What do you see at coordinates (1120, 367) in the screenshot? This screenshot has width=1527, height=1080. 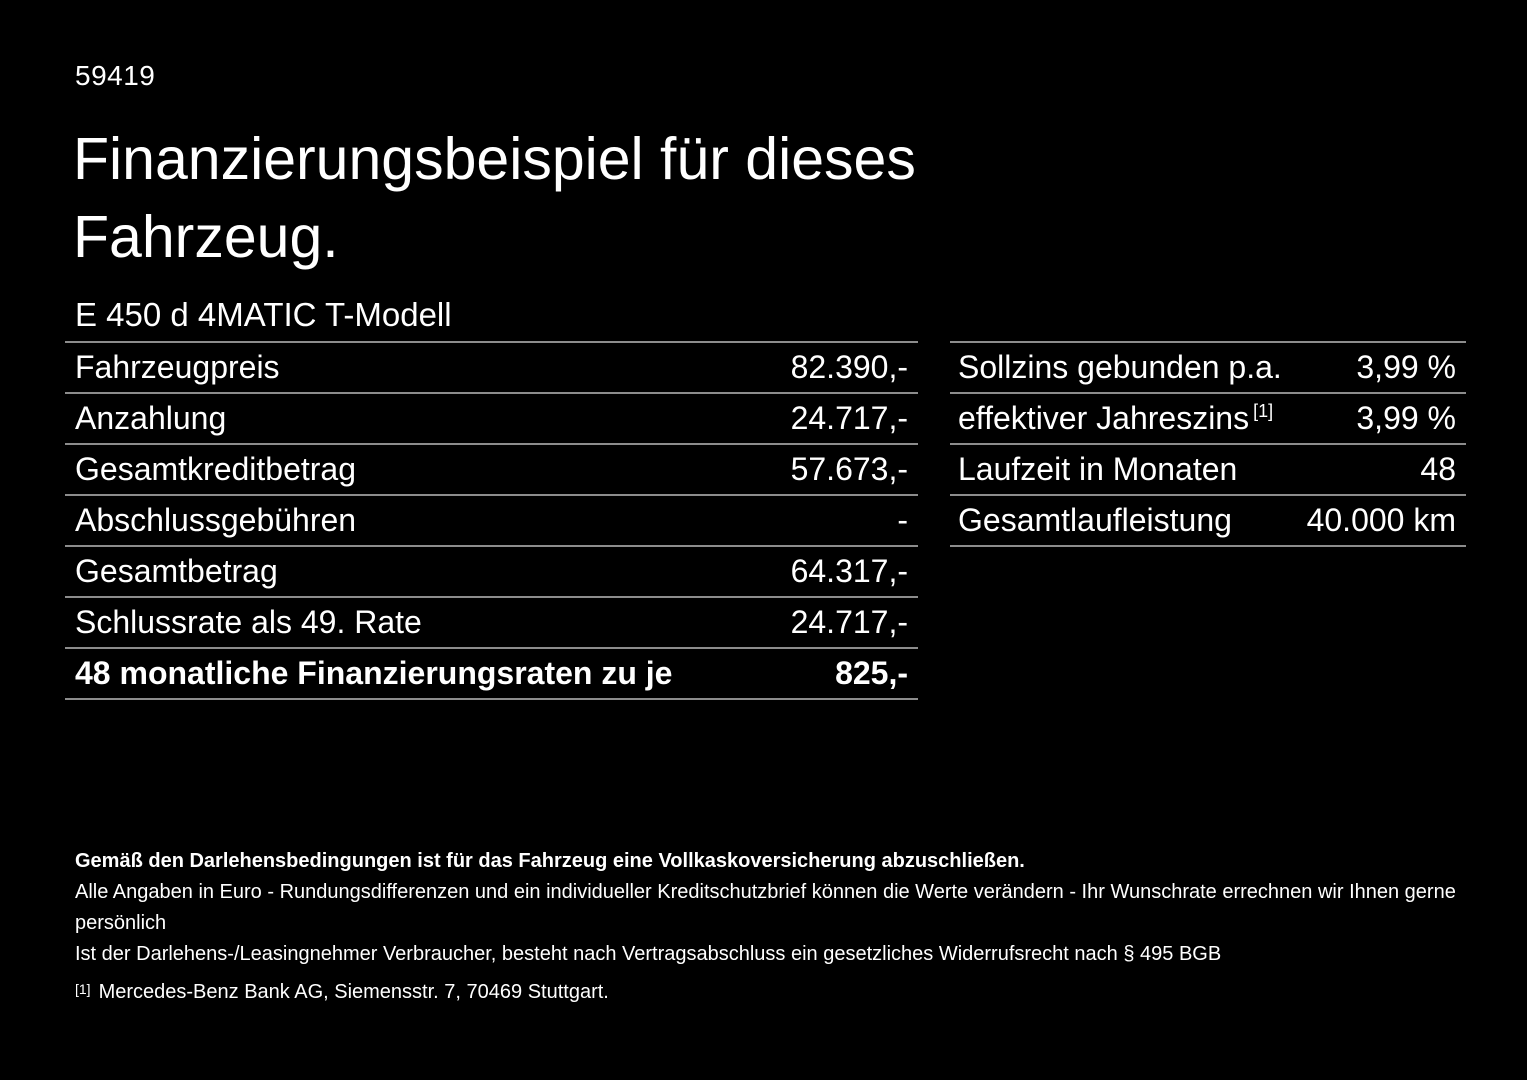 I see `row-label: Sollzins gebunden p.a.` at bounding box center [1120, 367].